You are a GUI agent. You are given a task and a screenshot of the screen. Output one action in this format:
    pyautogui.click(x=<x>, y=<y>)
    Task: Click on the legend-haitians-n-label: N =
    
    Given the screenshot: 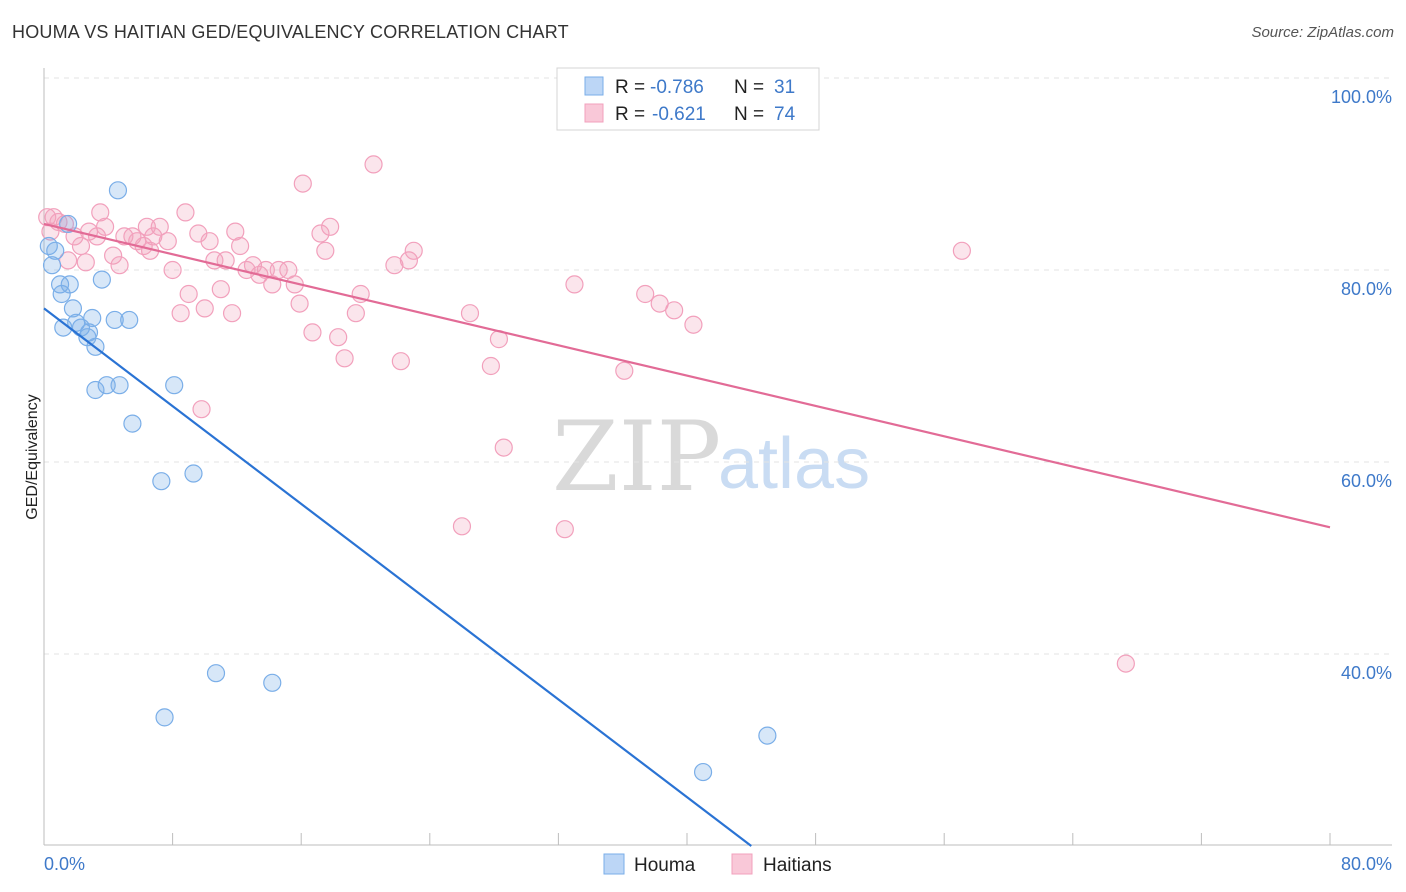 What is the action you would take?
    pyautogui.click(x=749, y=114)
    